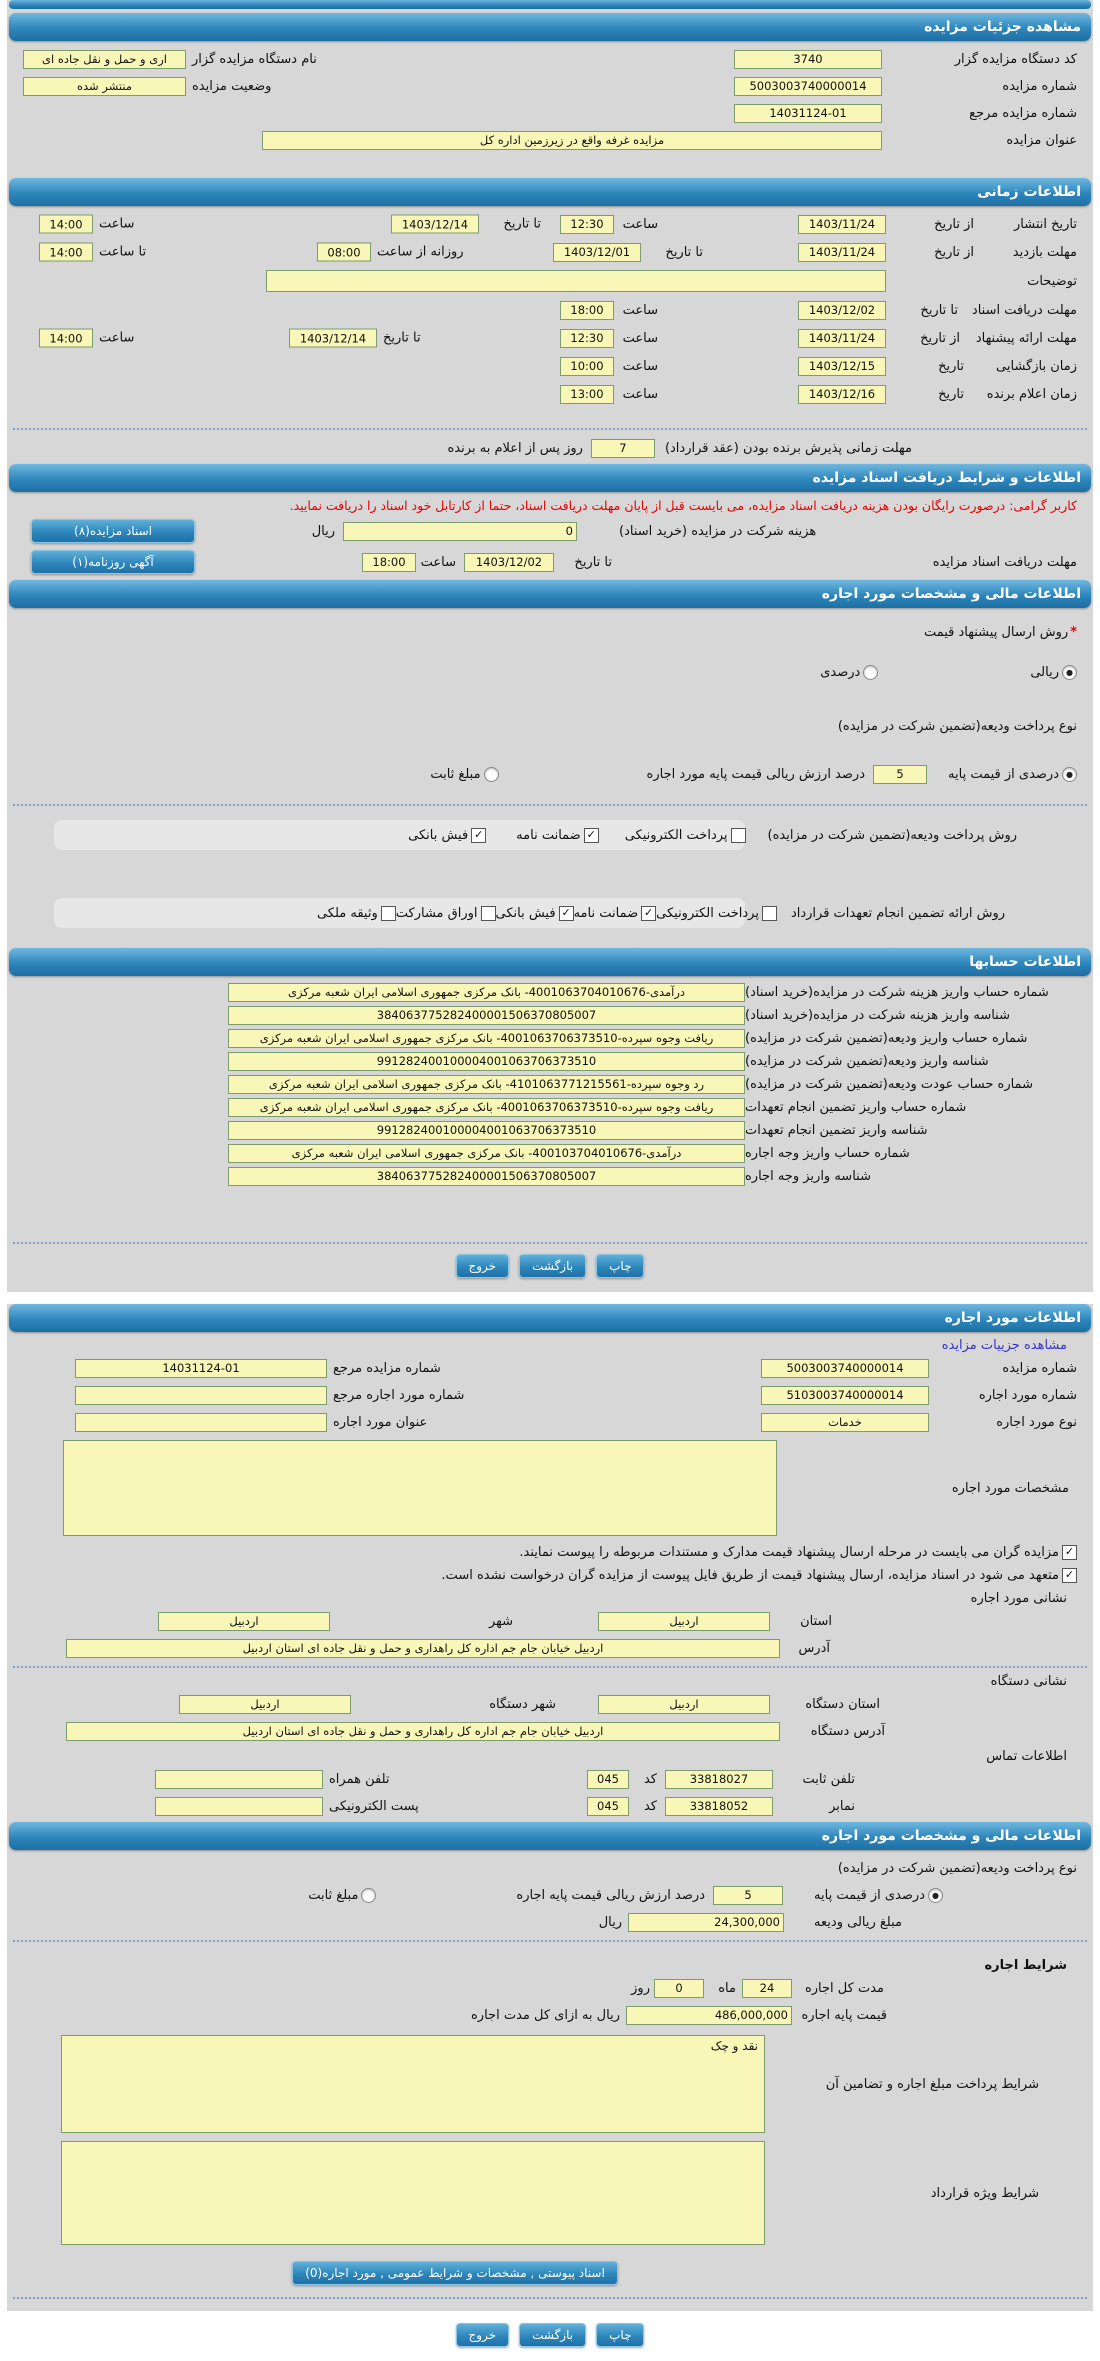  What do you see at coordinates (842, 394) in the screenshot?
I see `winner-date-input` at bounding box center [842, 394].